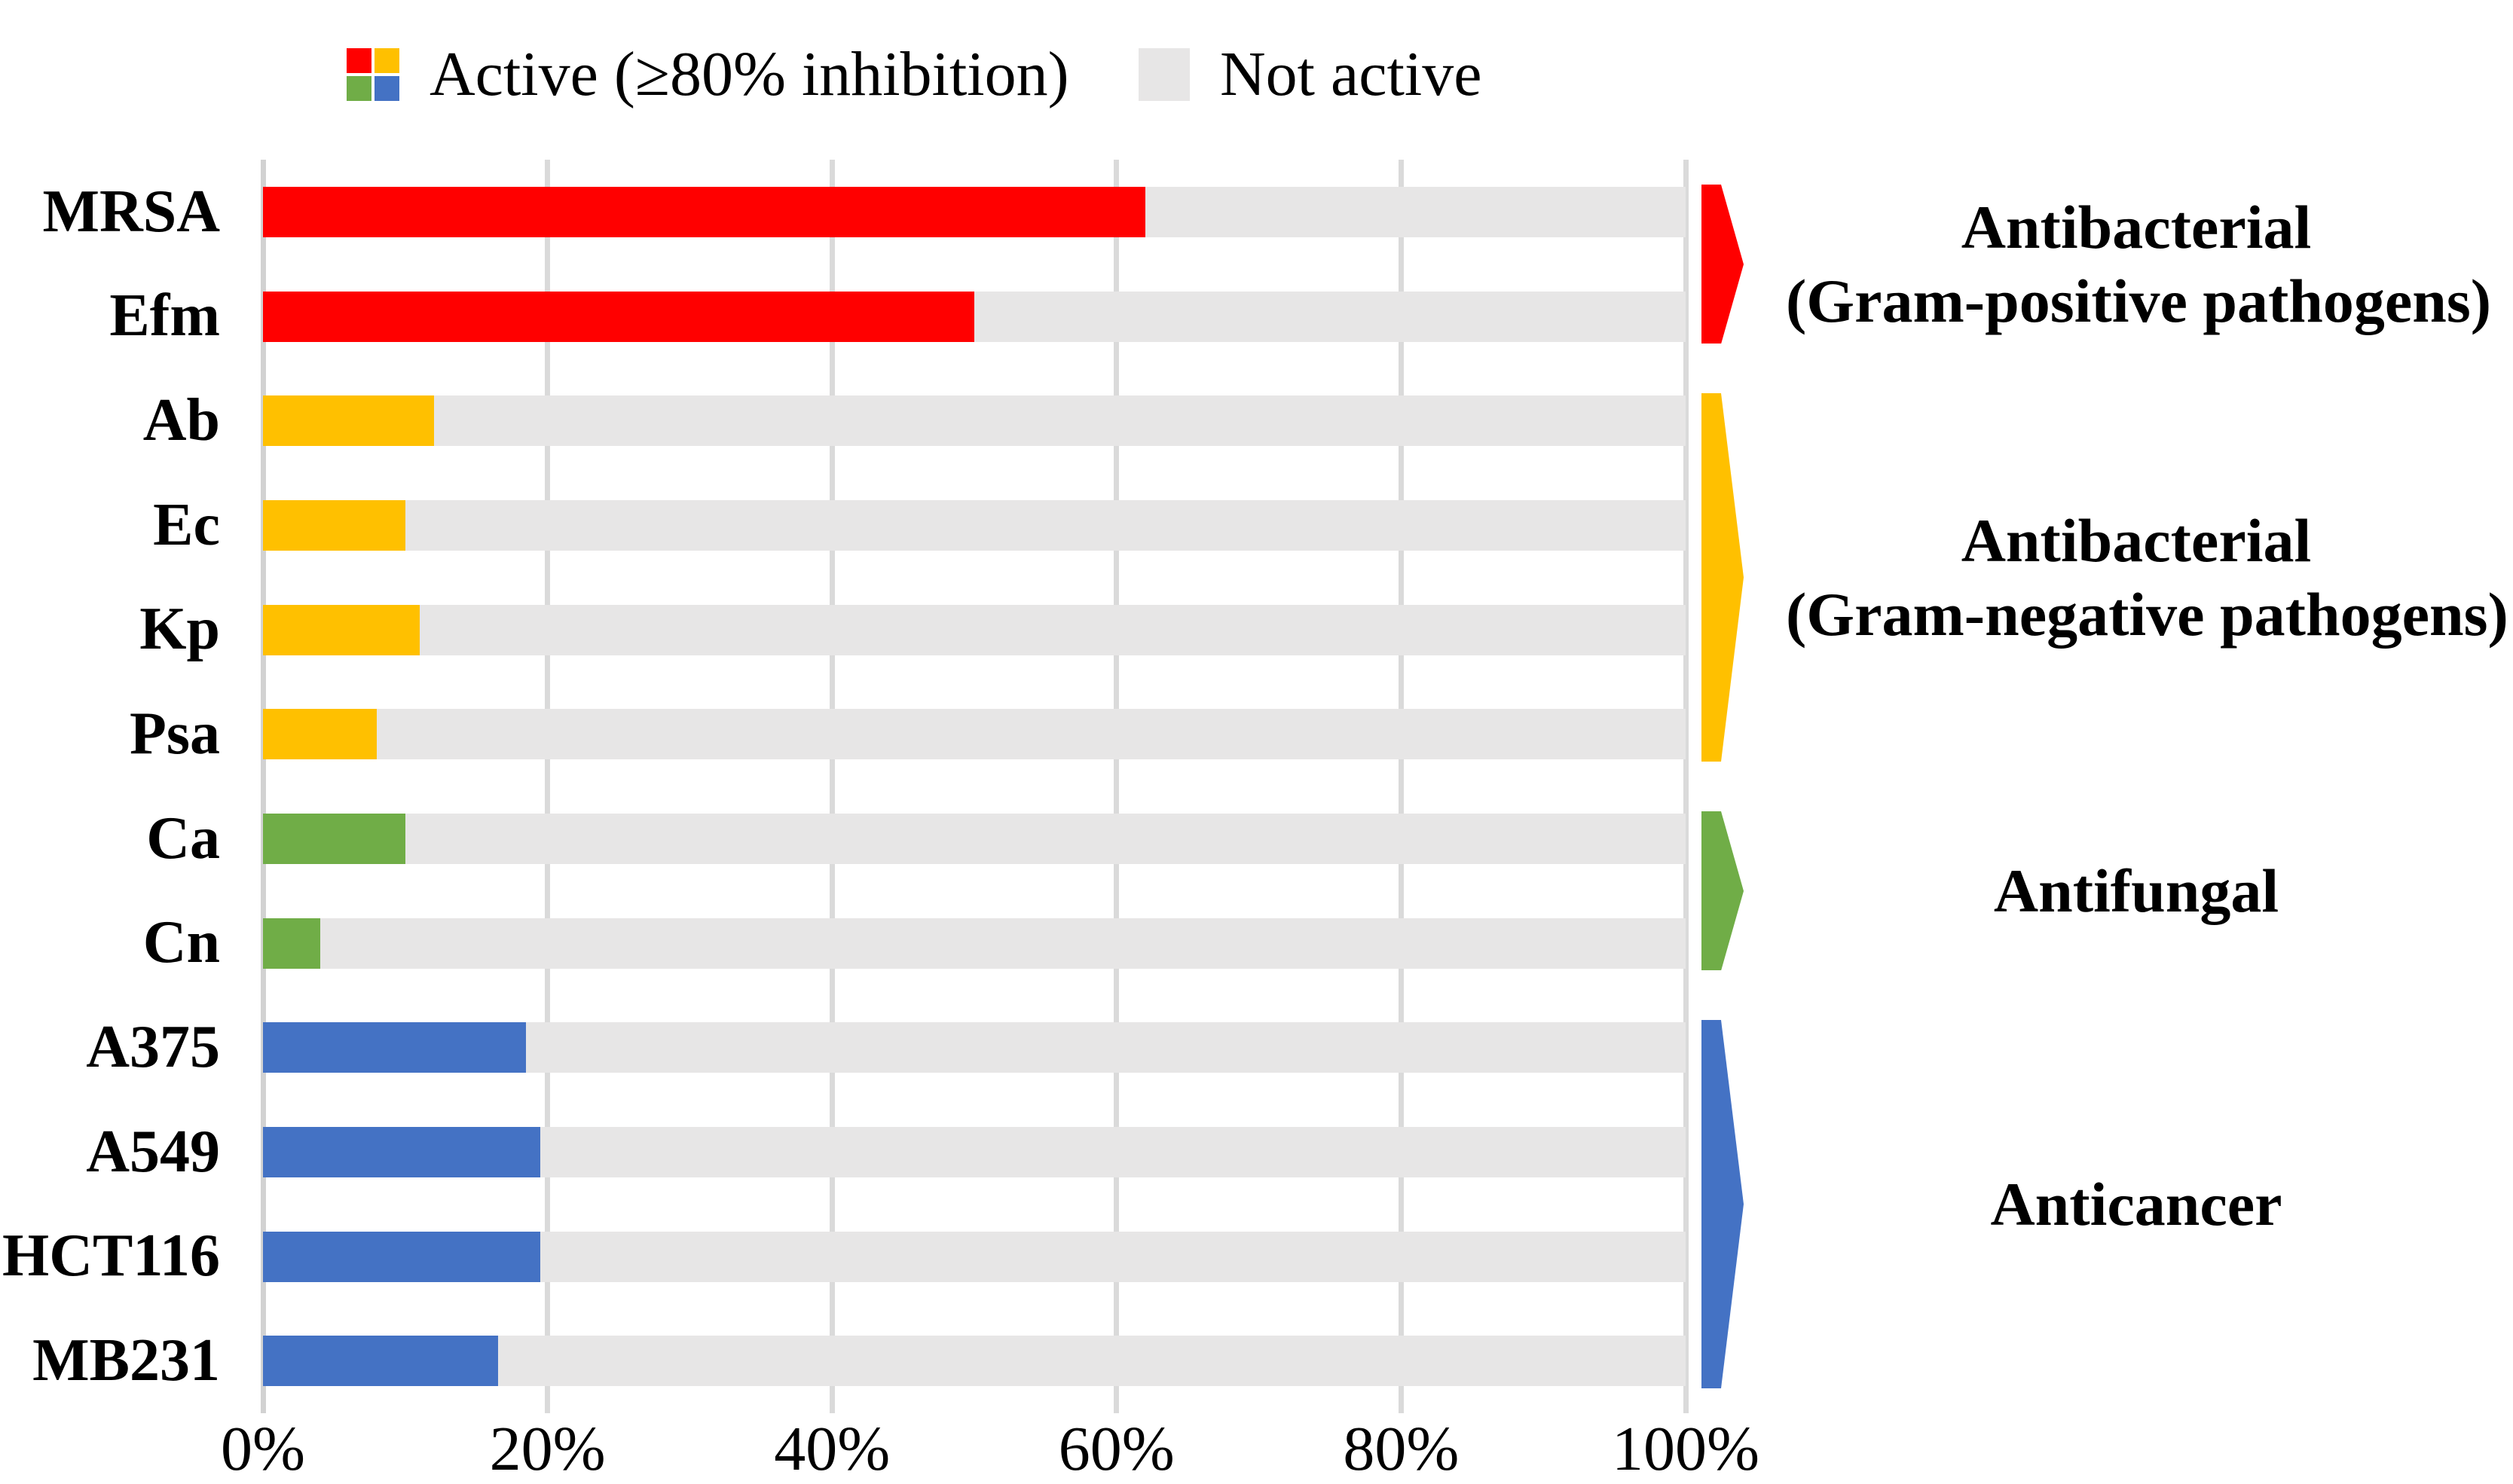 The height and width of the screenshot is (1484, 2513). Describe the element at coordinates (373, 74) in the screenshot. I see `legend-active-swatch-icon` at that location.